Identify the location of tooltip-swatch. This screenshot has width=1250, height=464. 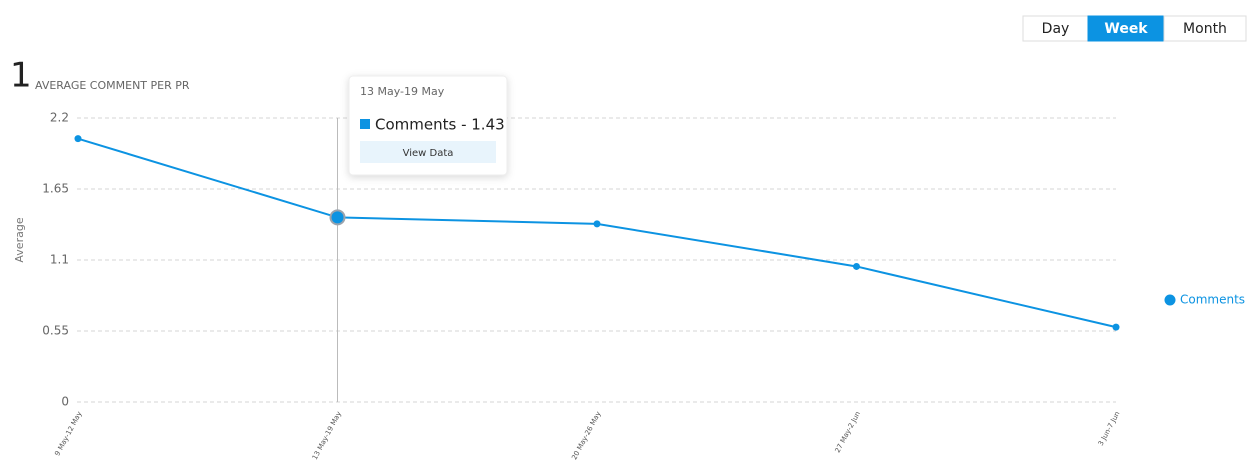
(365, 124).